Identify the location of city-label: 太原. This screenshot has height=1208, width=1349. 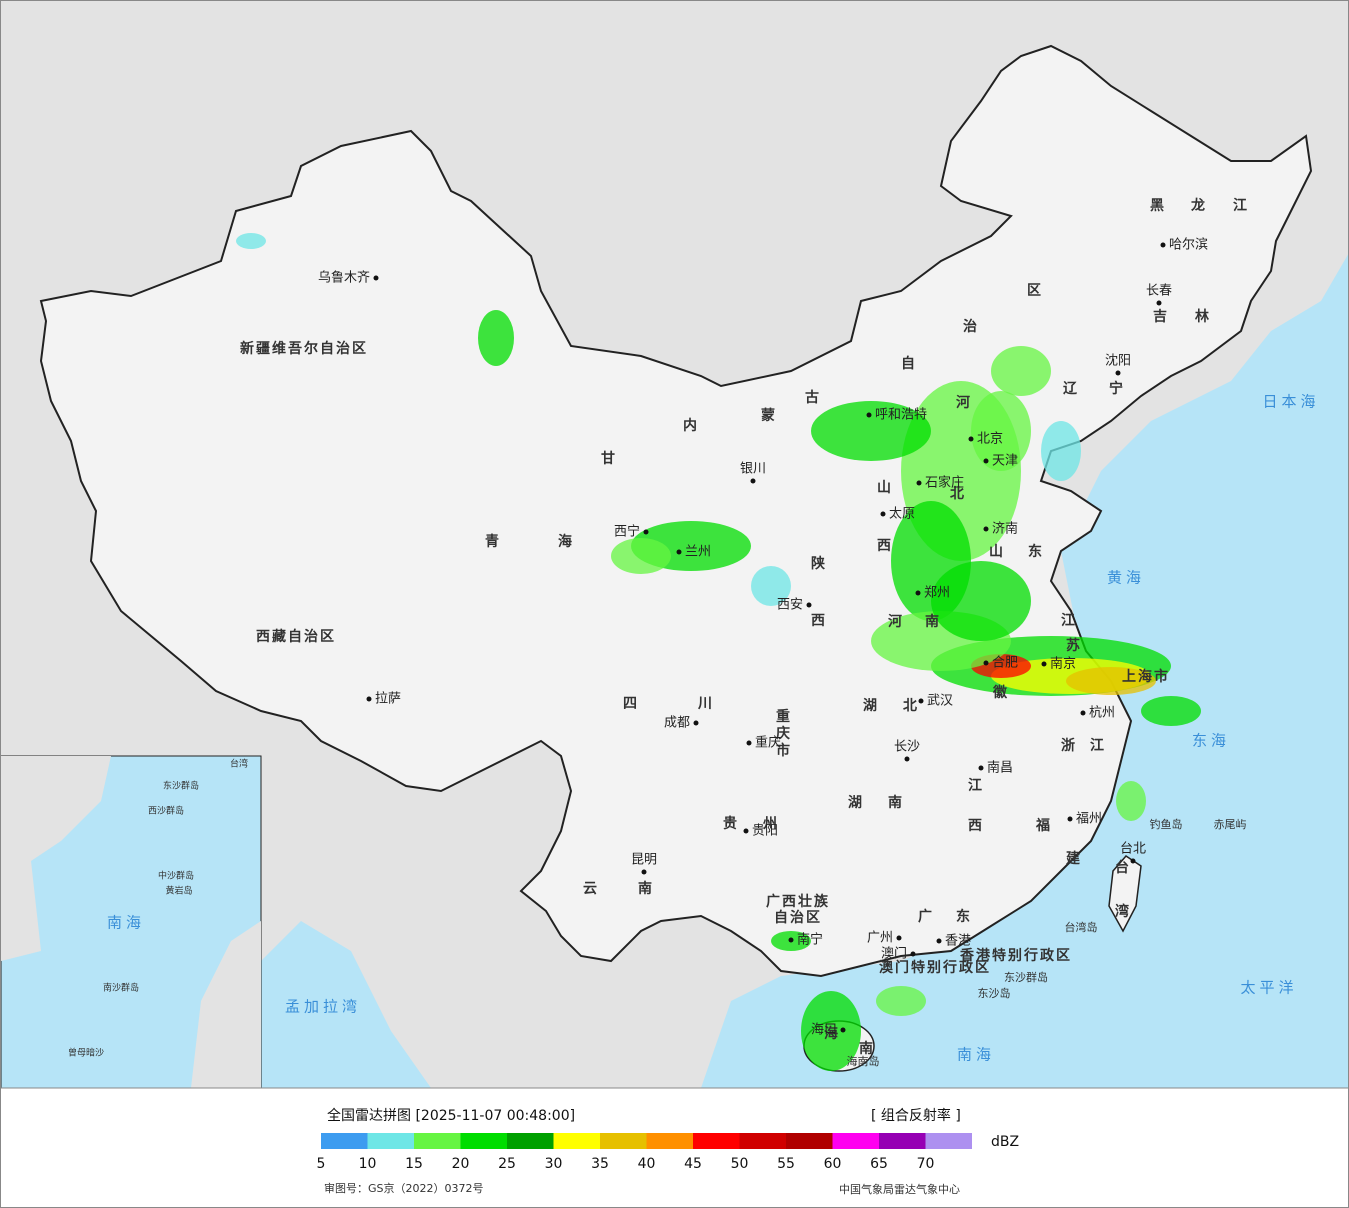
(902, 514).